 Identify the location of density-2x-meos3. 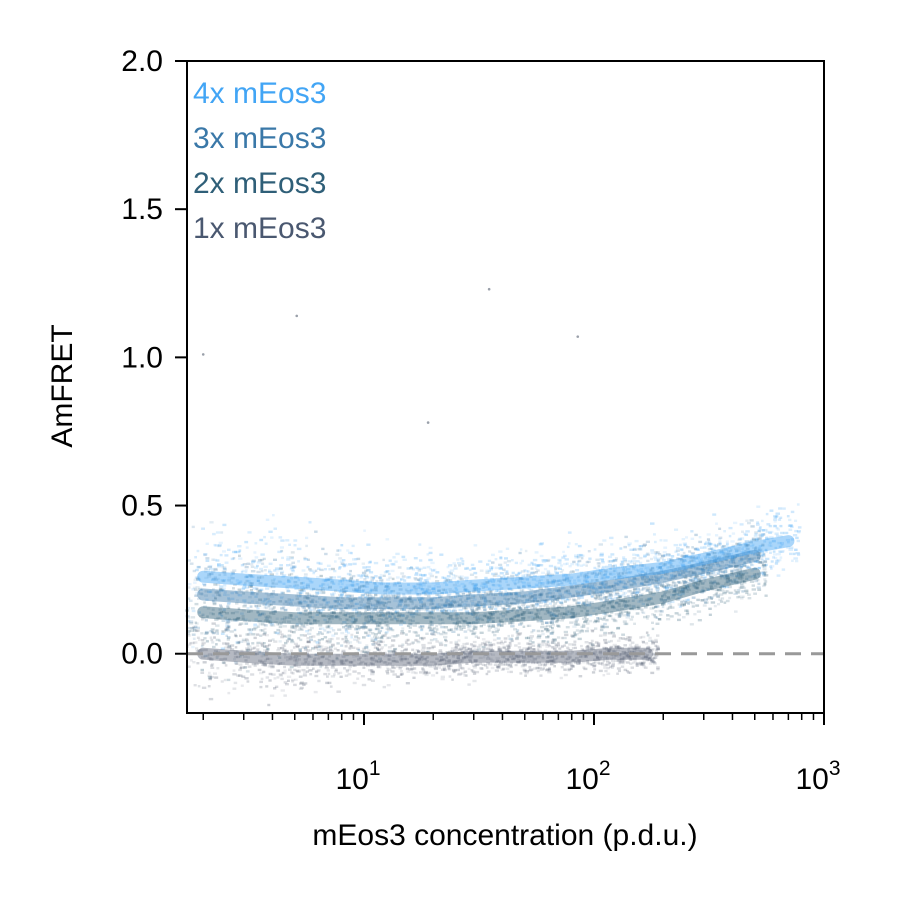
(477, 610).